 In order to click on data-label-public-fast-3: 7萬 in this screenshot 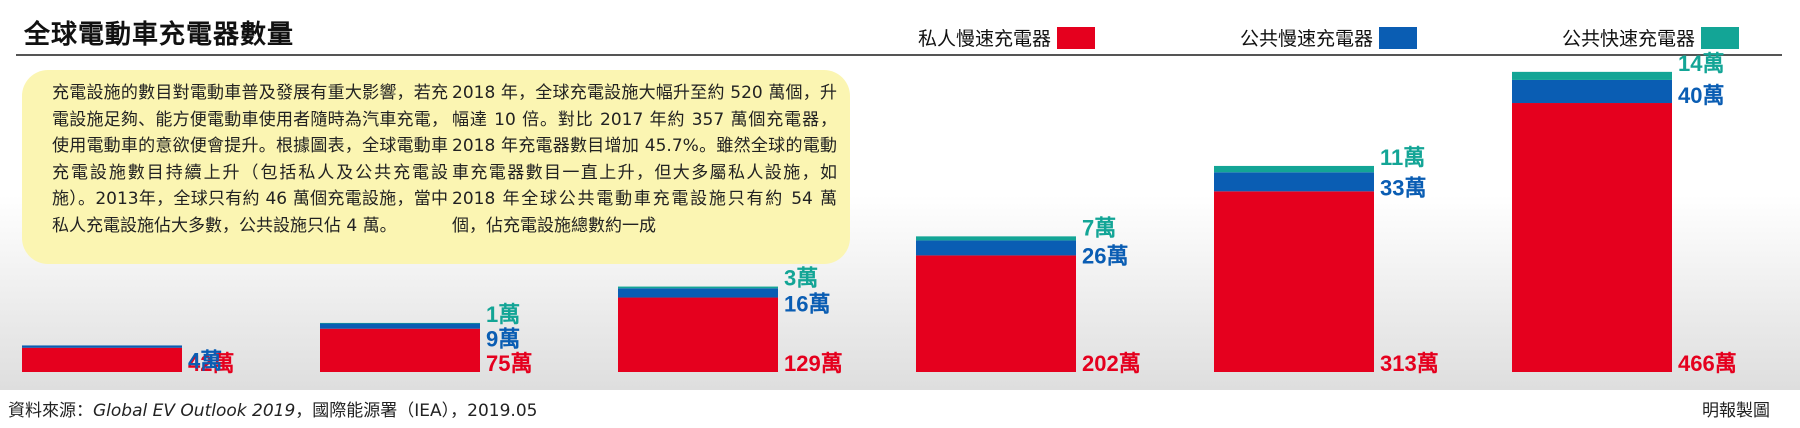, I will do `click(1099, 227)`.